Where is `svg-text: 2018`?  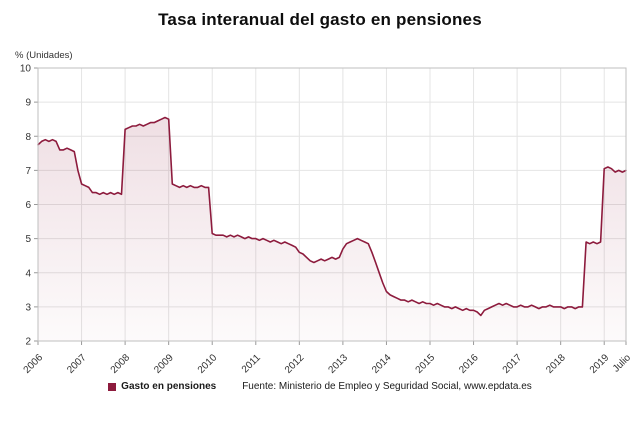
svg-text: 2018 is located at coordinates (556, 364).